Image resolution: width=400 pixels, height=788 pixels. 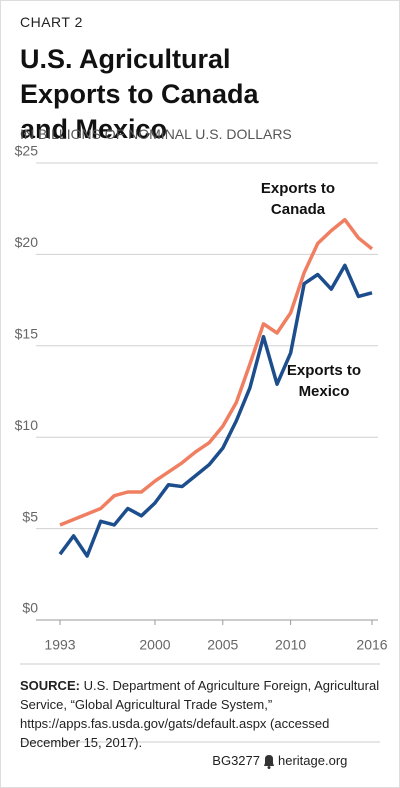 What do you see at coordinates (27, 242) in the screenshot?
I see `y-tick-label: $20` at bounding box center [27, 242].